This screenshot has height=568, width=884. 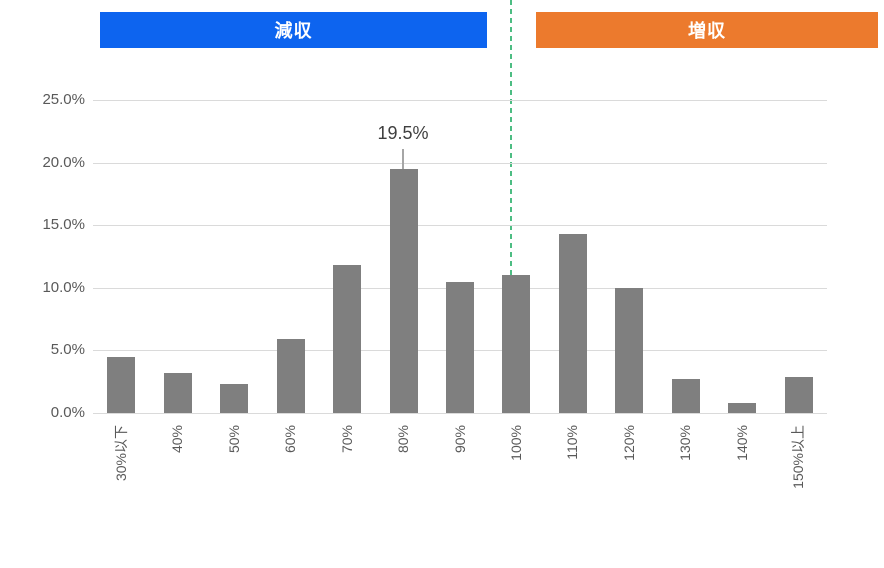 What do you see at coordinates (511, 138) in the screenshot?
I see `breakeven-dashed-line` at bounding box center [511, 138].